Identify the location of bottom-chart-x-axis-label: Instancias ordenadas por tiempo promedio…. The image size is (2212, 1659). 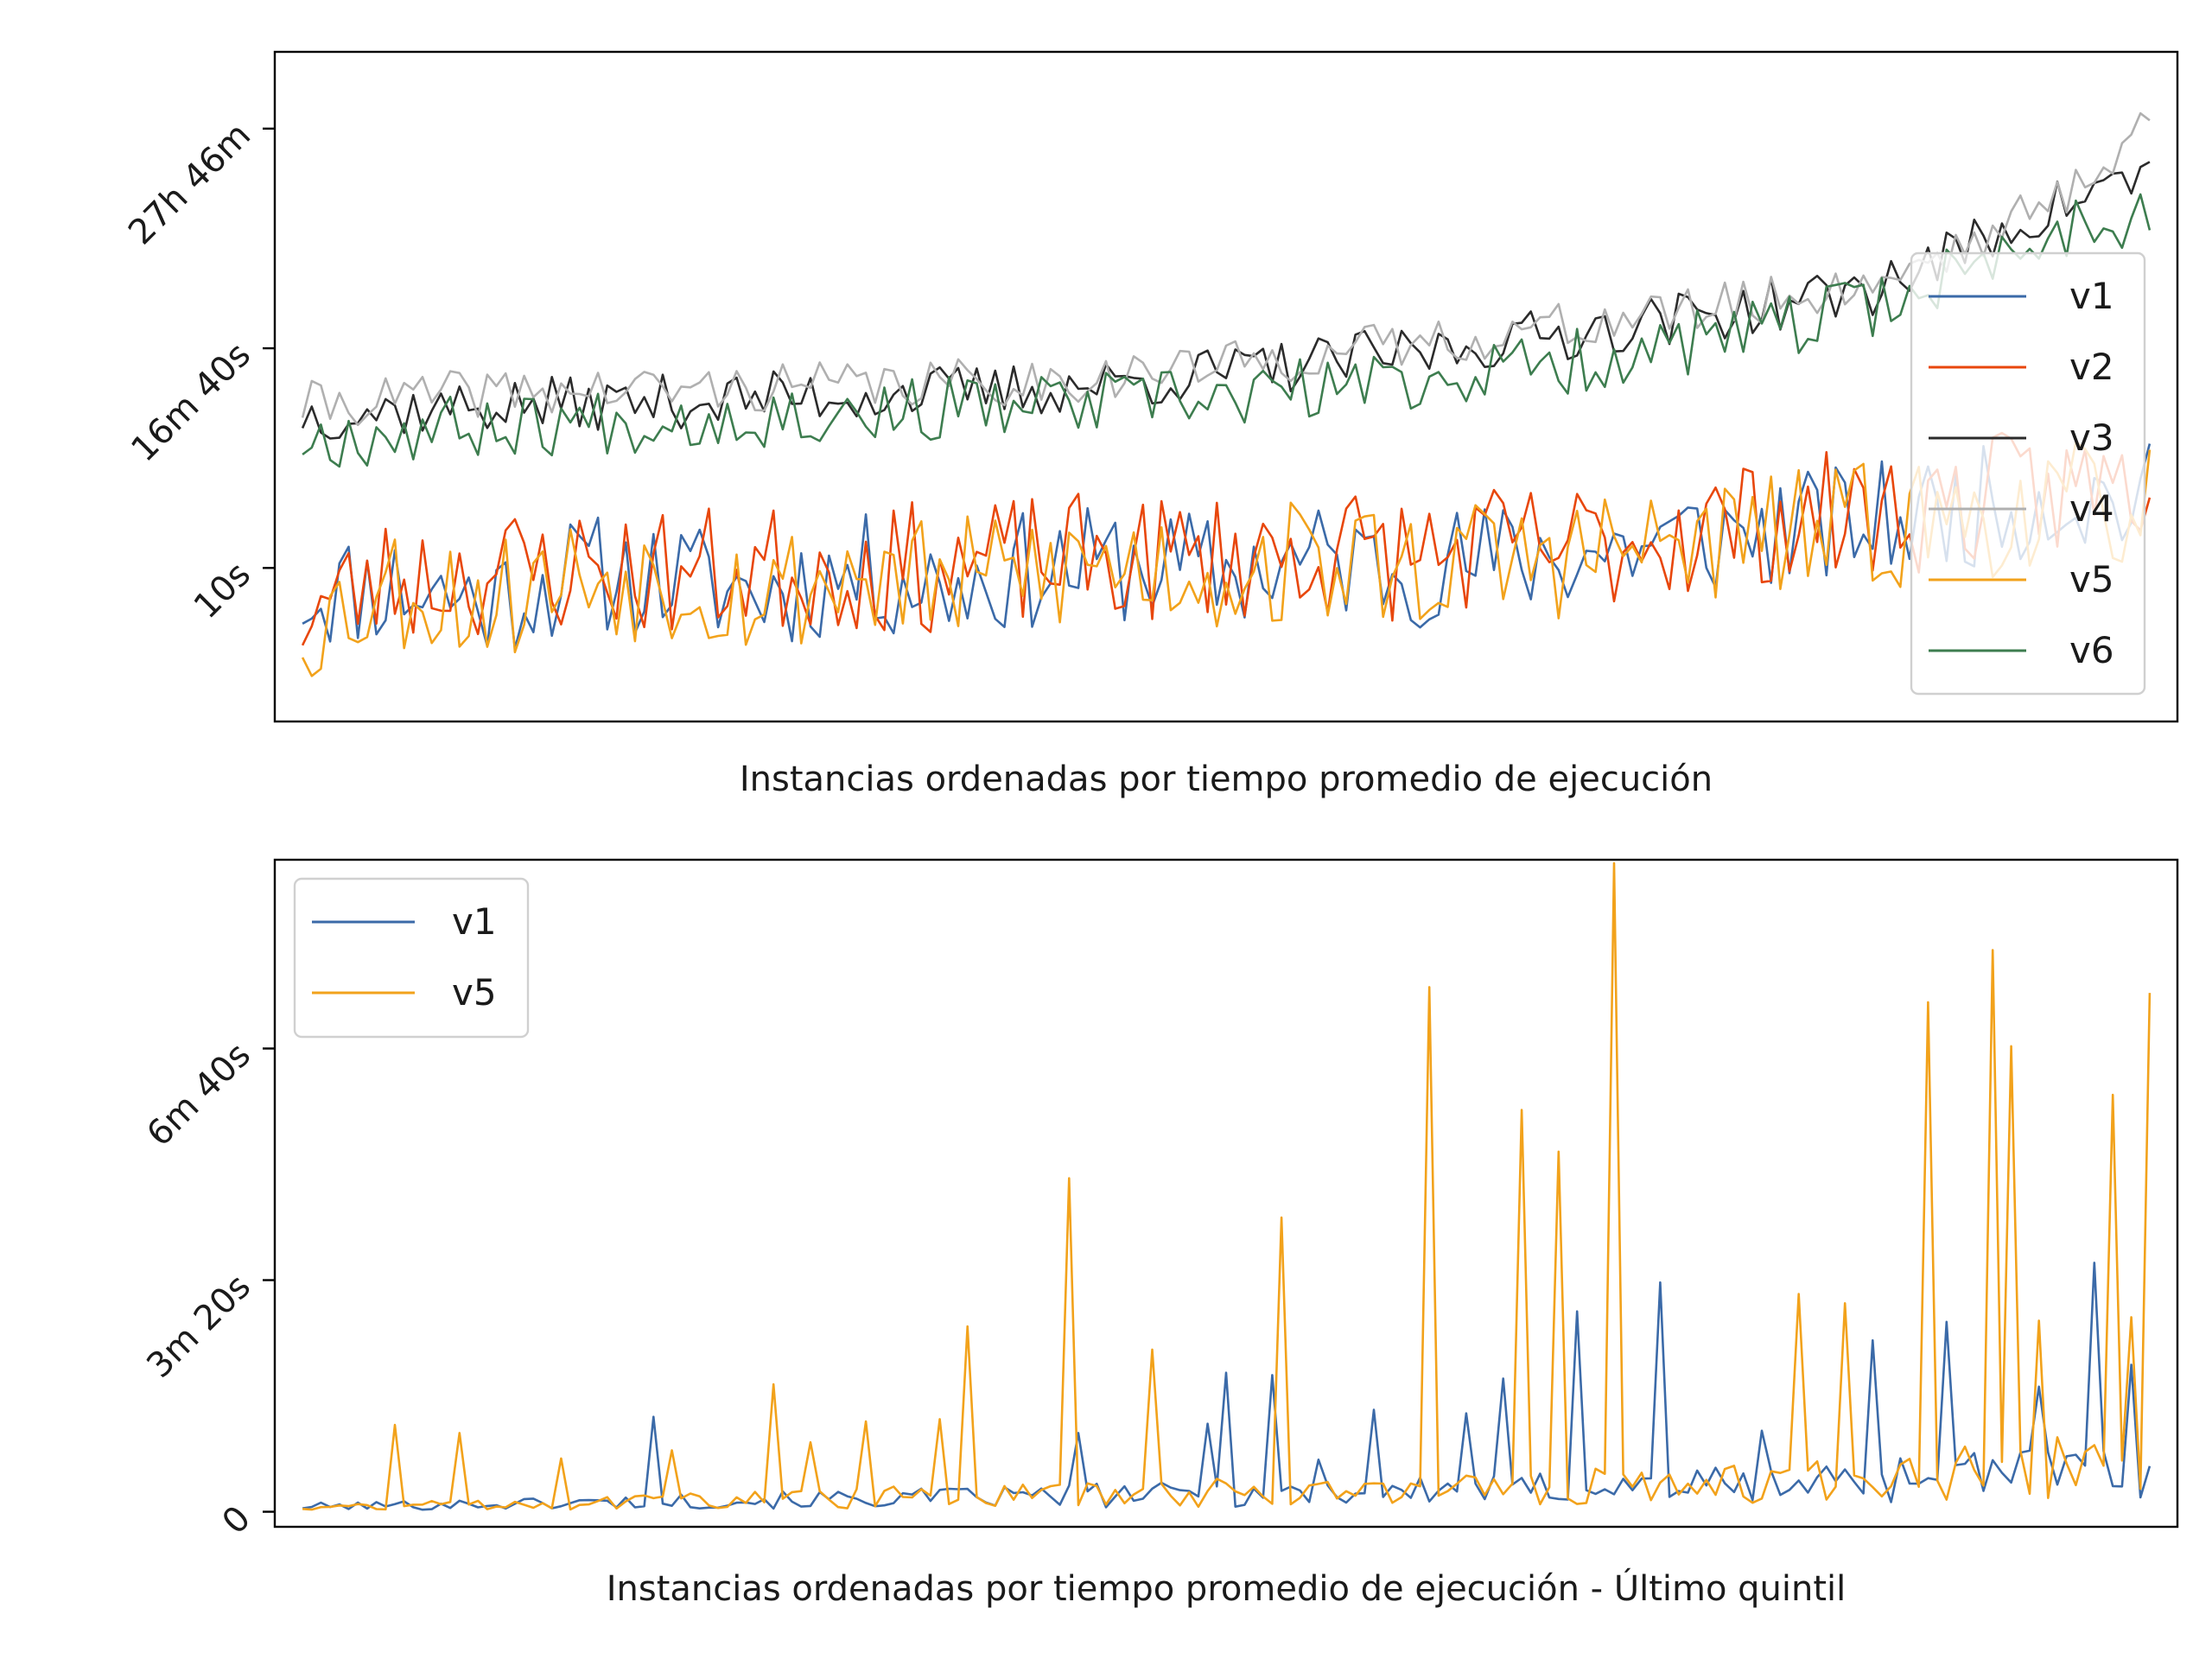
(1227, 1588).